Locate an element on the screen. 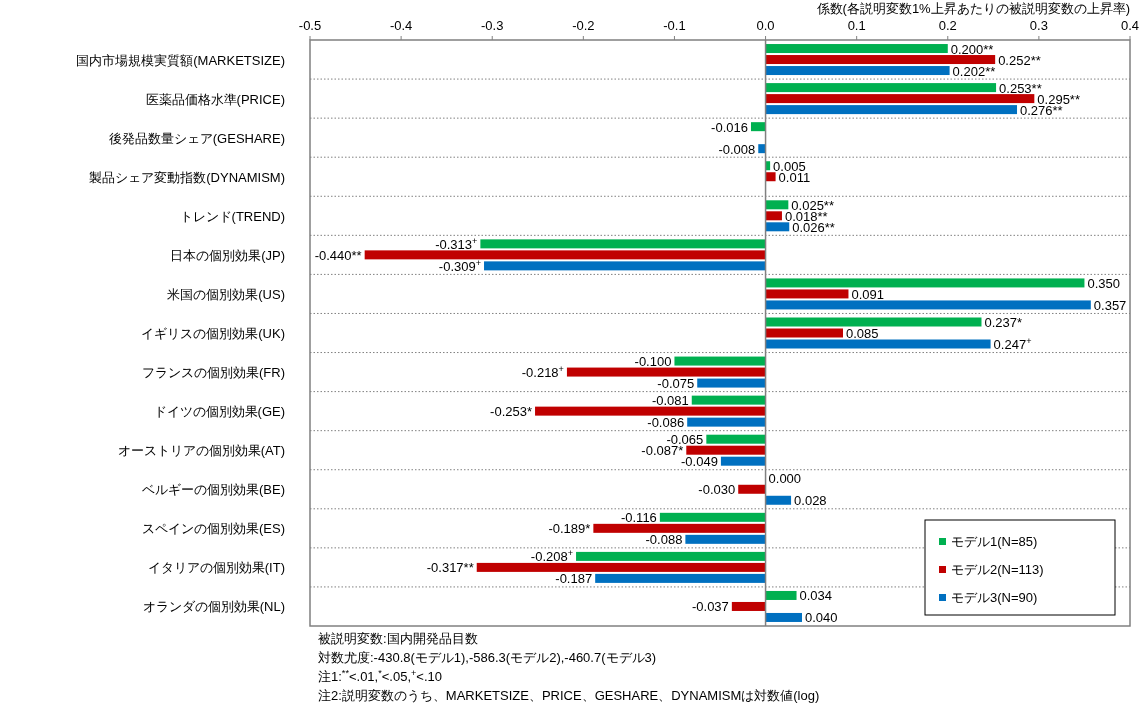  data-label: -0.187 is located at coordinates (574, 579).